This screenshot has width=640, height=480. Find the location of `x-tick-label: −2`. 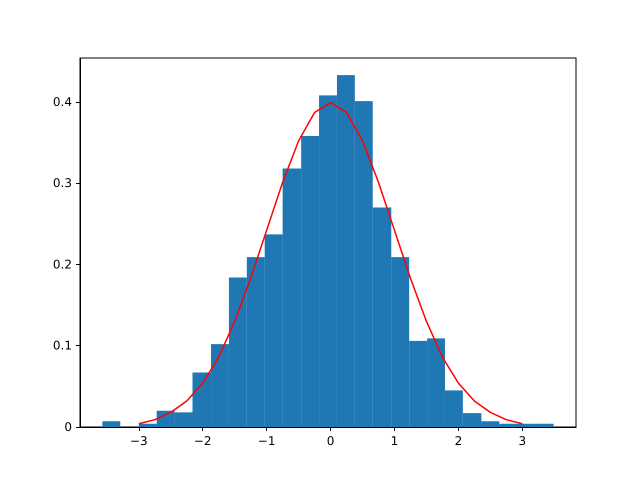

x-tick-label: −2 is located at coordinates (203, 441).